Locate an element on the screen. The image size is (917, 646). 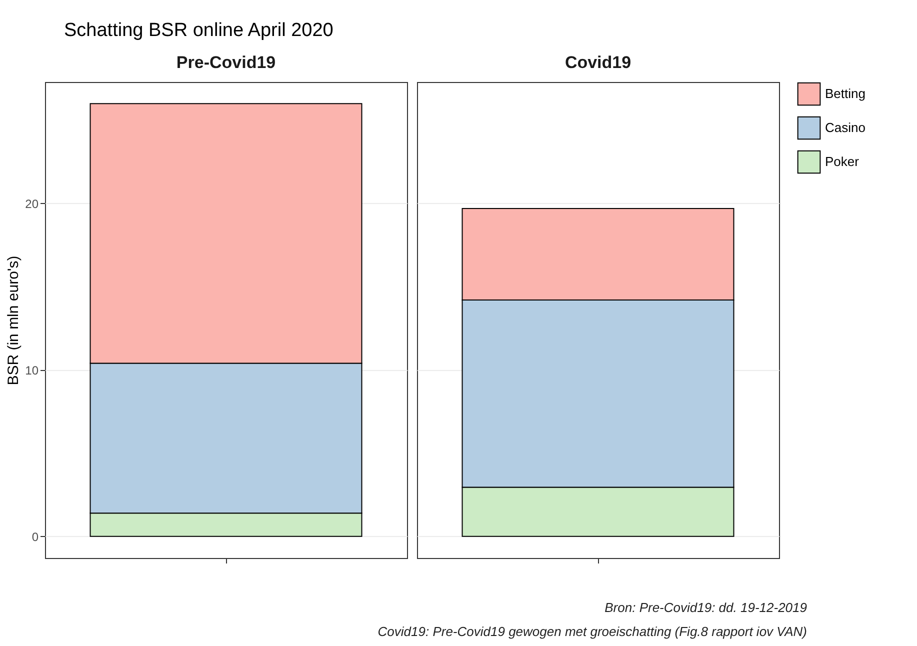
y-tick-label: 0 is located at coordinates (35, 537).